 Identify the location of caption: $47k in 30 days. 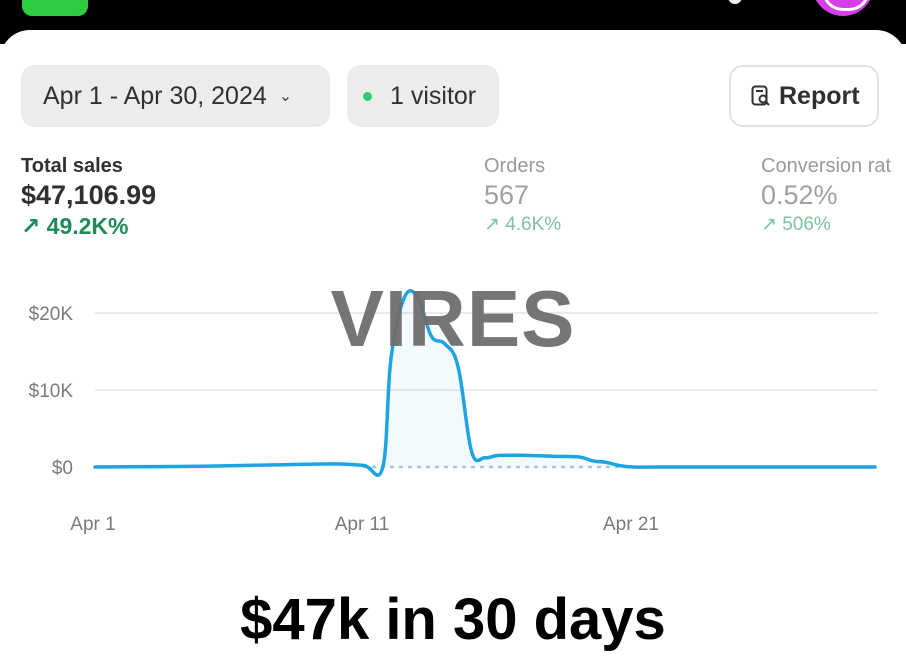
(453, 619).